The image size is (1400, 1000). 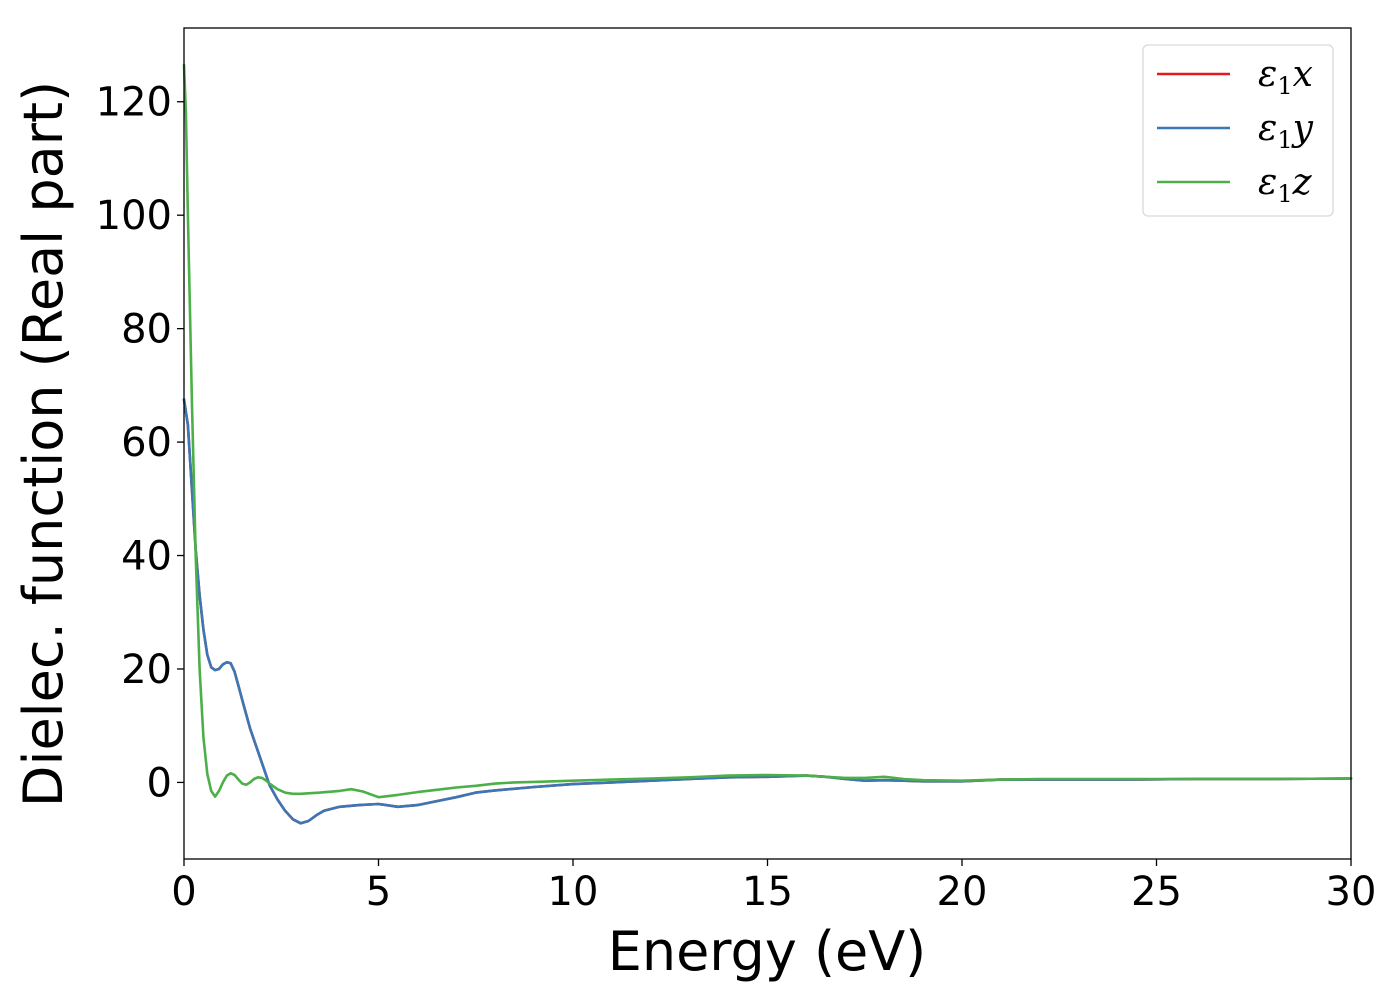 I want to click on x-tick-label: 25, so click(x=1156, y=892).